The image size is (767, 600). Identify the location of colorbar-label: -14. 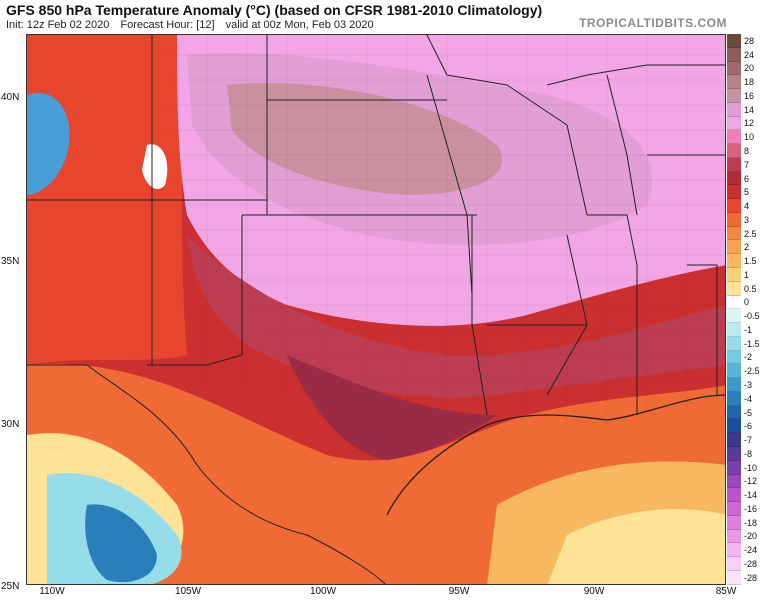
(751, 495).